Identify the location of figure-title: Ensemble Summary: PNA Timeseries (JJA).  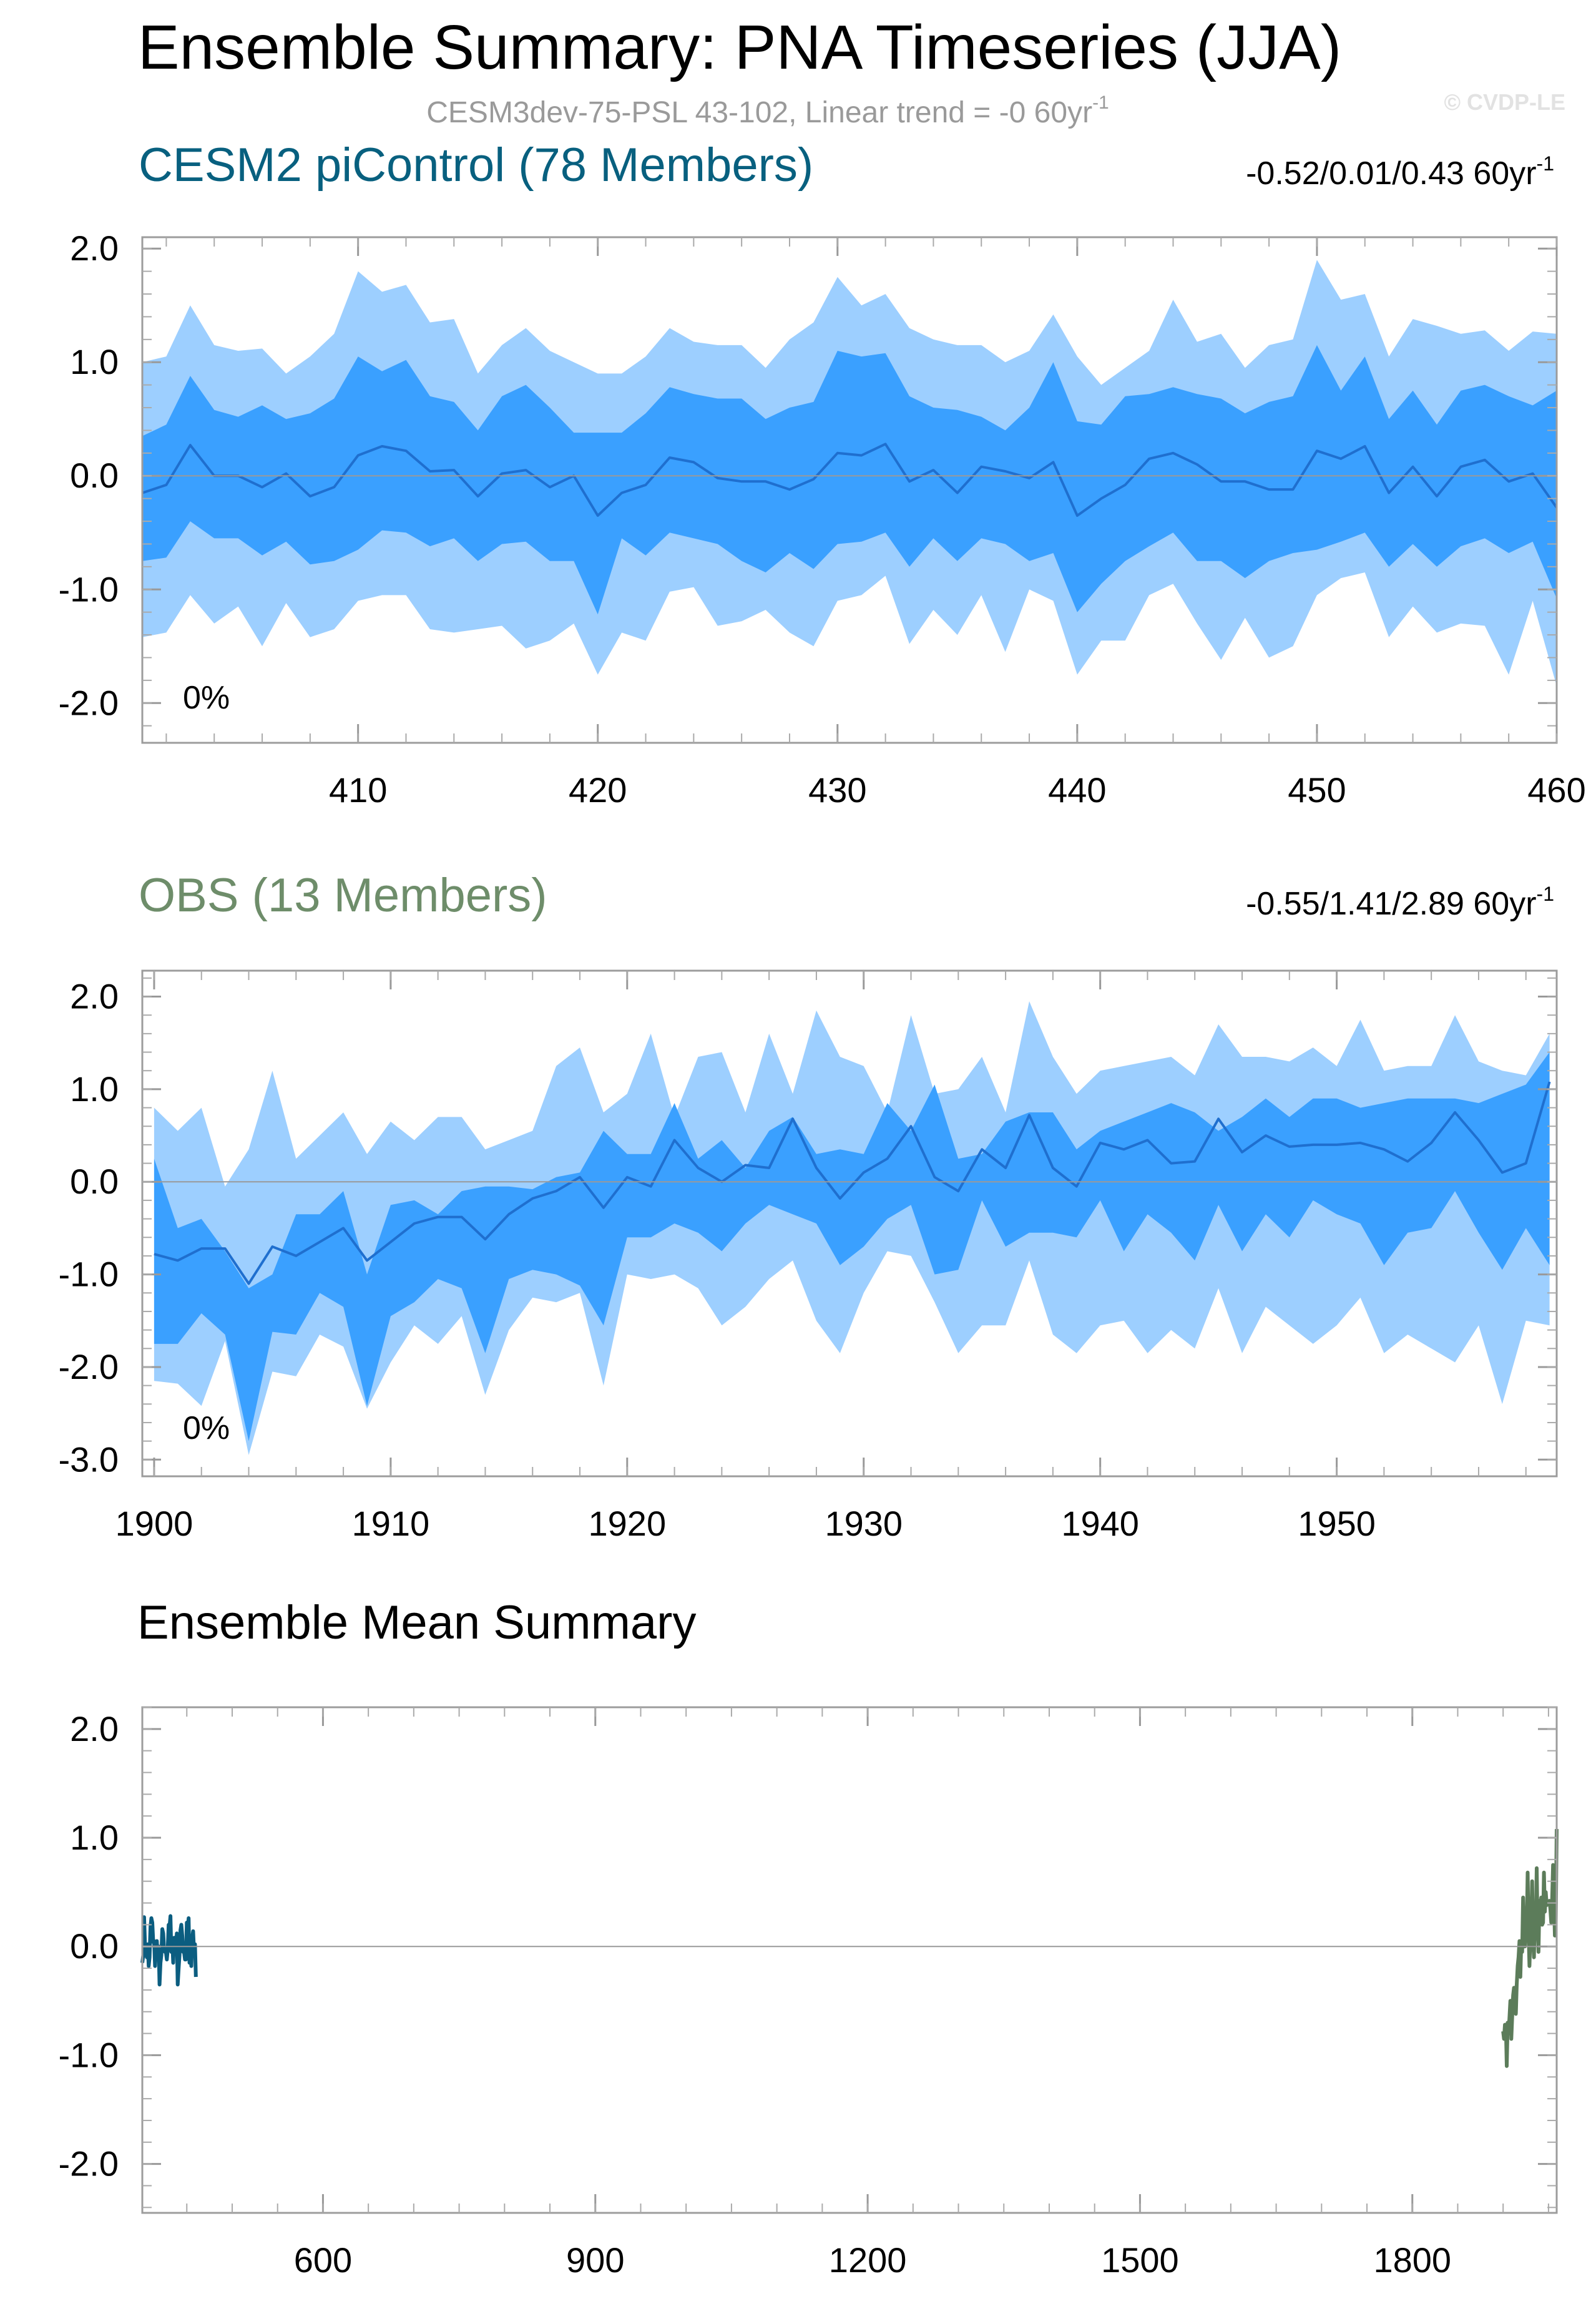
(739, 47).